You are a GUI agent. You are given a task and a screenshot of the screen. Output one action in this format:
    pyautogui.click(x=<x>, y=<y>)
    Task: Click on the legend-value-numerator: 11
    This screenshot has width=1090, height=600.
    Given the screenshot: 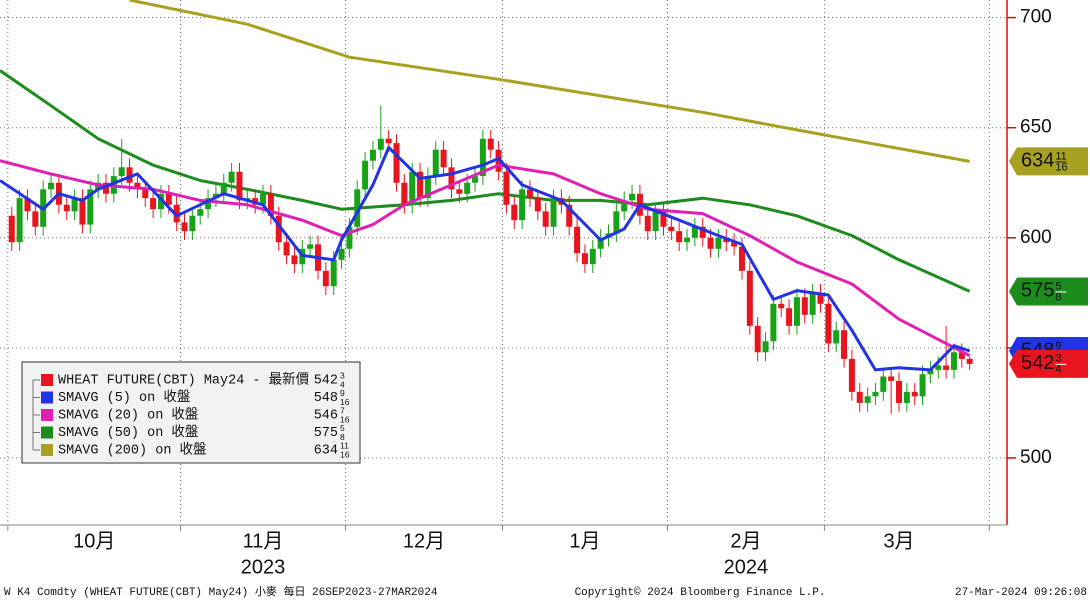 What is the action you would take?
    pyautogui.click(x=344, y=445)
    